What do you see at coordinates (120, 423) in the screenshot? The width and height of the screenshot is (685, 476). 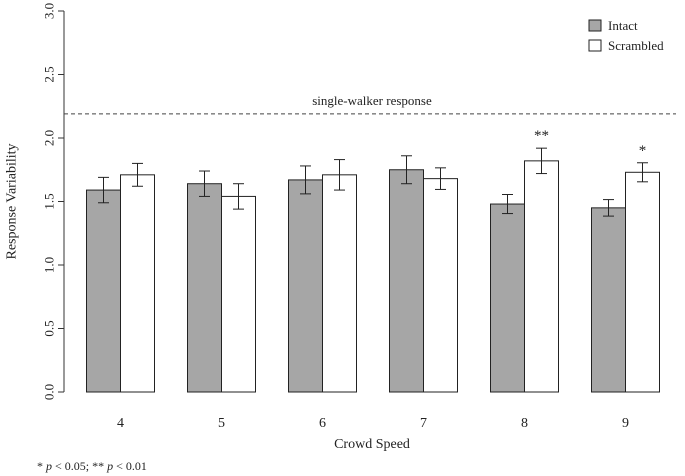 I see `x-tick-label: 4` at bounding box center [120, 423].